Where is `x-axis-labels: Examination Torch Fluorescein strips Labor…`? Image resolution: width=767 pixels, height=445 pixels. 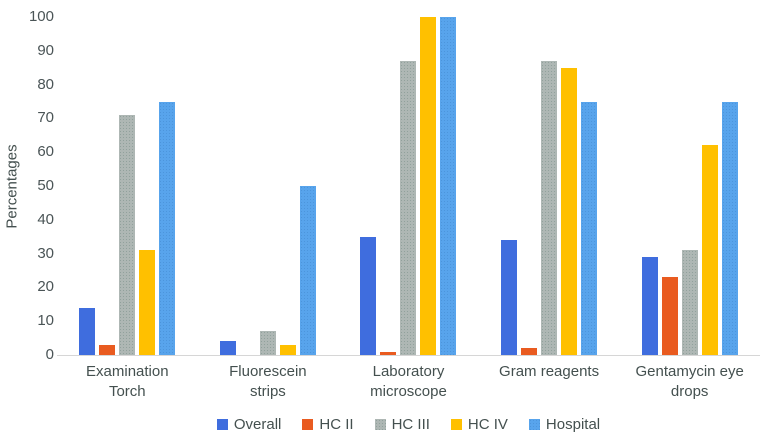 x-axis-labels: Examination Torch Fluorescein strips Labor… is located at coordinates (408, 381).